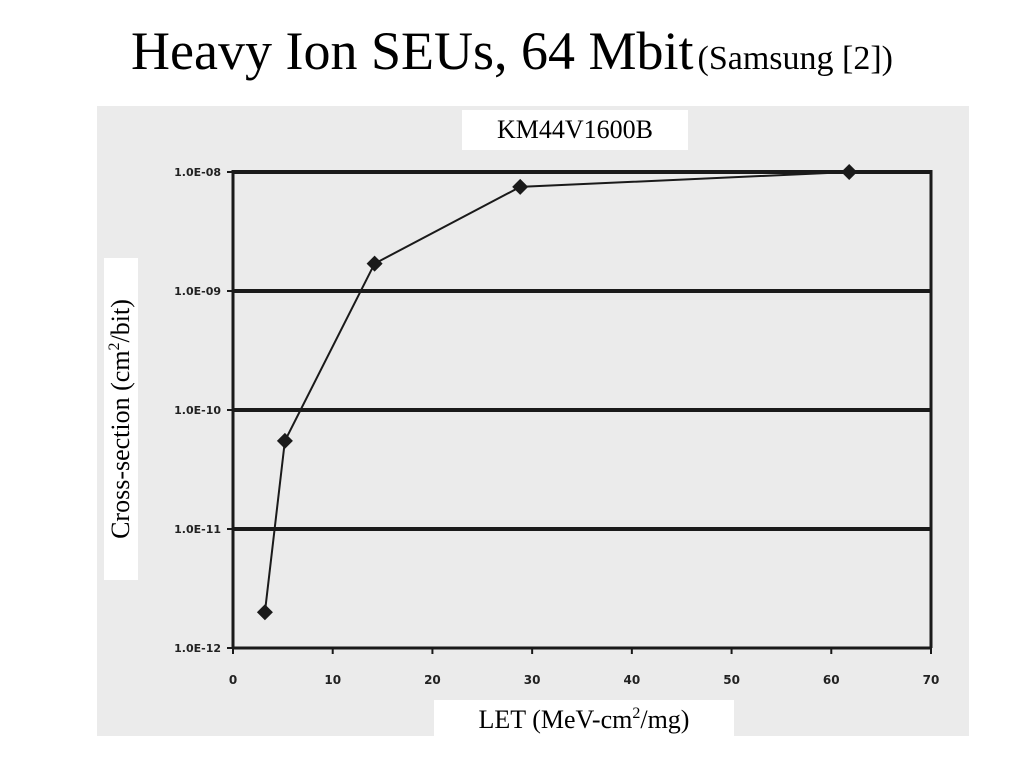 The image size is (1024, 768). What do you see at coordinates (555, 719) in the screenshot?
I see `x-axis-label-main: LET (MeV-cm` at bounding box center [555, 719].